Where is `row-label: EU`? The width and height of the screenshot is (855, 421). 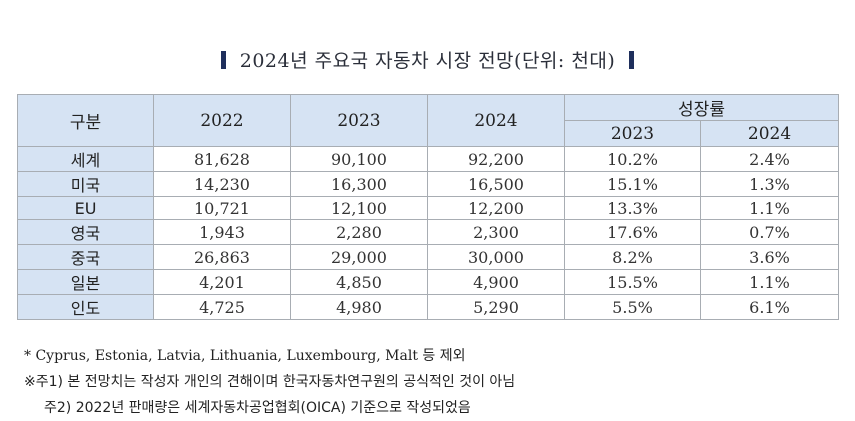
row-label: EU is located at coordinates (85, 208).